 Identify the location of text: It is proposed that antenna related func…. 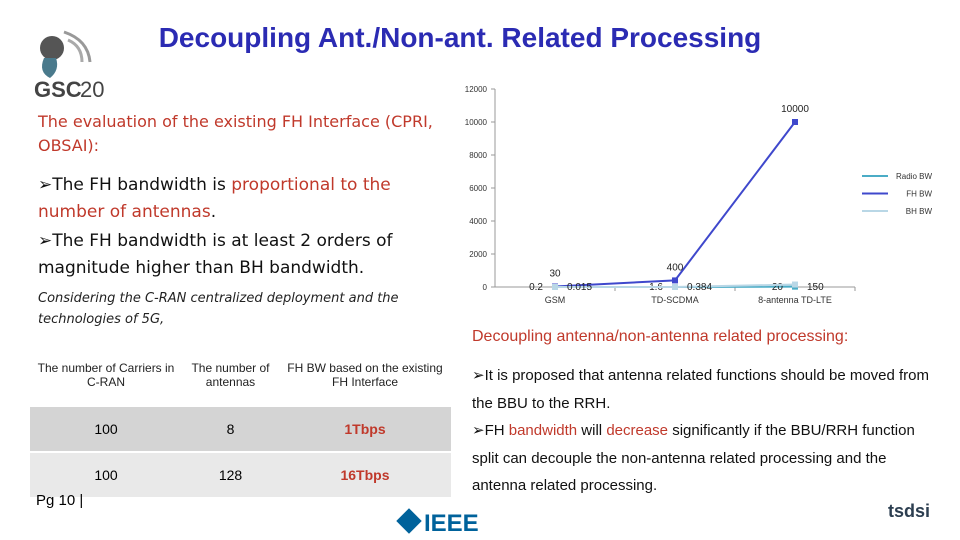
(701, 389).